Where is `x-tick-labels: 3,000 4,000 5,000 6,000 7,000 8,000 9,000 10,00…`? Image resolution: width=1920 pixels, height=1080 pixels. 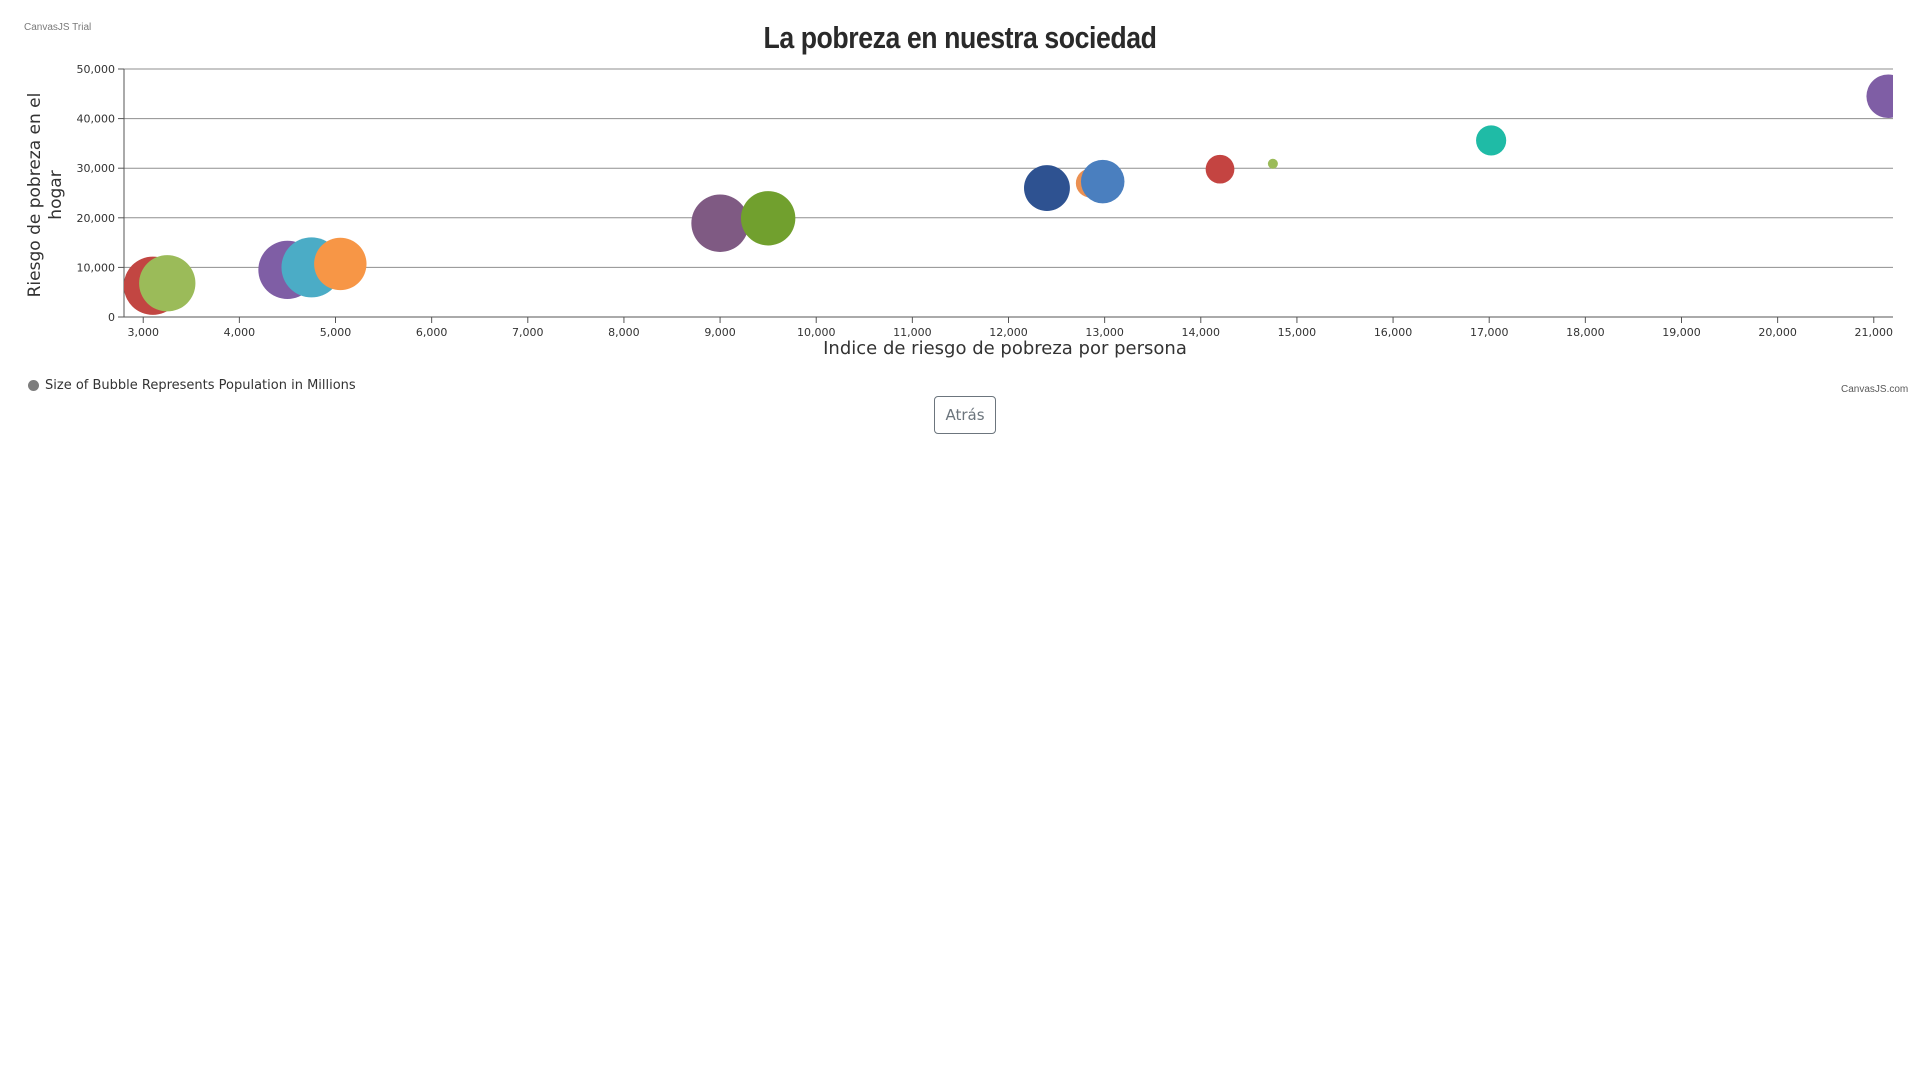 x-tick-labels: 3,000 4,000 5,000 6,000 7,000 8,000 9,000 10,00… is located at coordinates (1010, 332).